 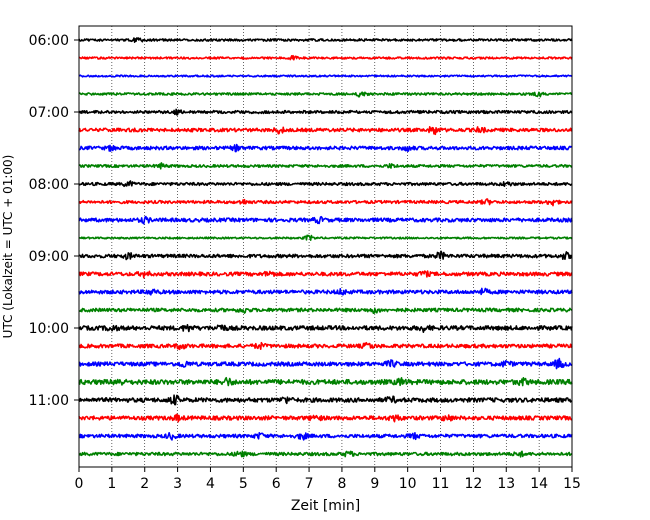 I want to click on x-axis-title: Zeit [min], so click(x=325, y=506).